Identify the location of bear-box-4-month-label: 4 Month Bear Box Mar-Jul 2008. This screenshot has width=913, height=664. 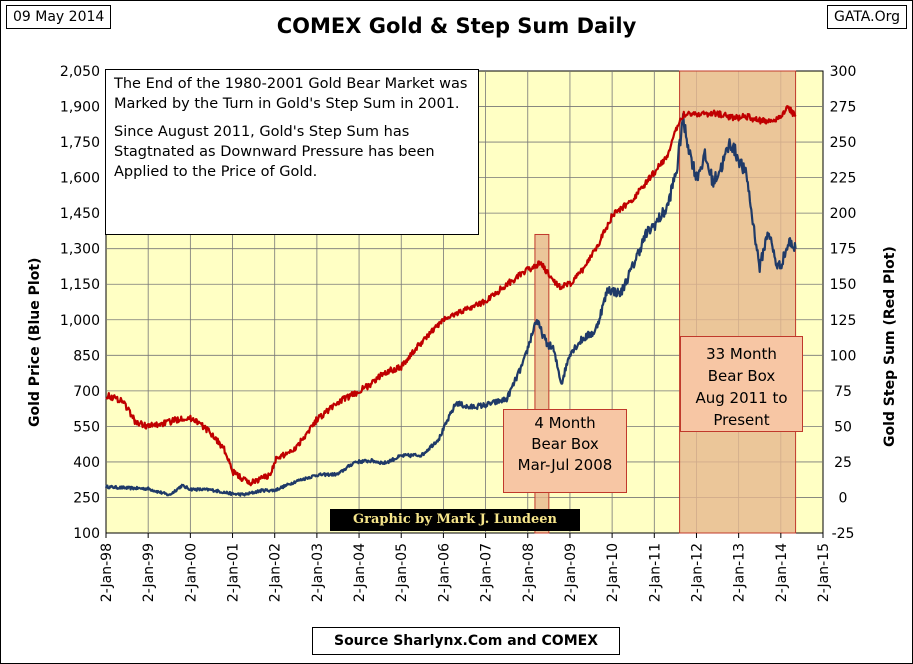
(565, 451).